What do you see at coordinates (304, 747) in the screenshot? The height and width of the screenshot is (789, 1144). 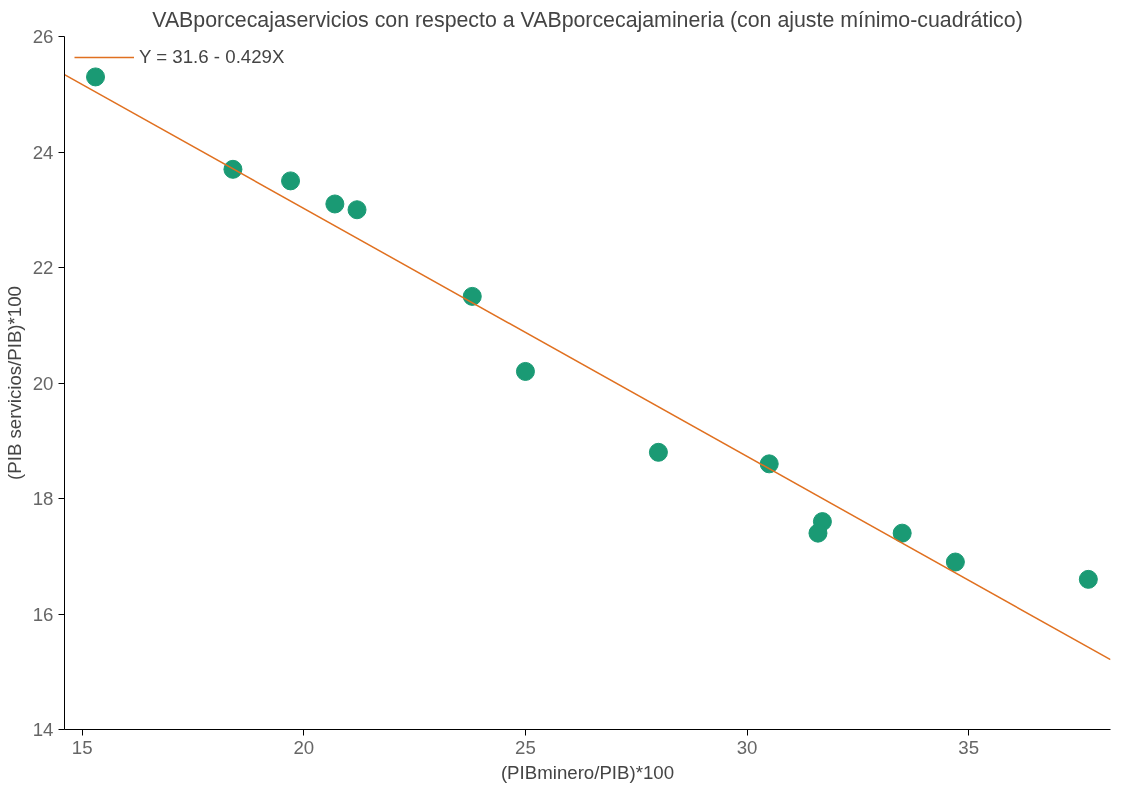 I see `x-tick-label: 20` at bounding box center [304, 747].